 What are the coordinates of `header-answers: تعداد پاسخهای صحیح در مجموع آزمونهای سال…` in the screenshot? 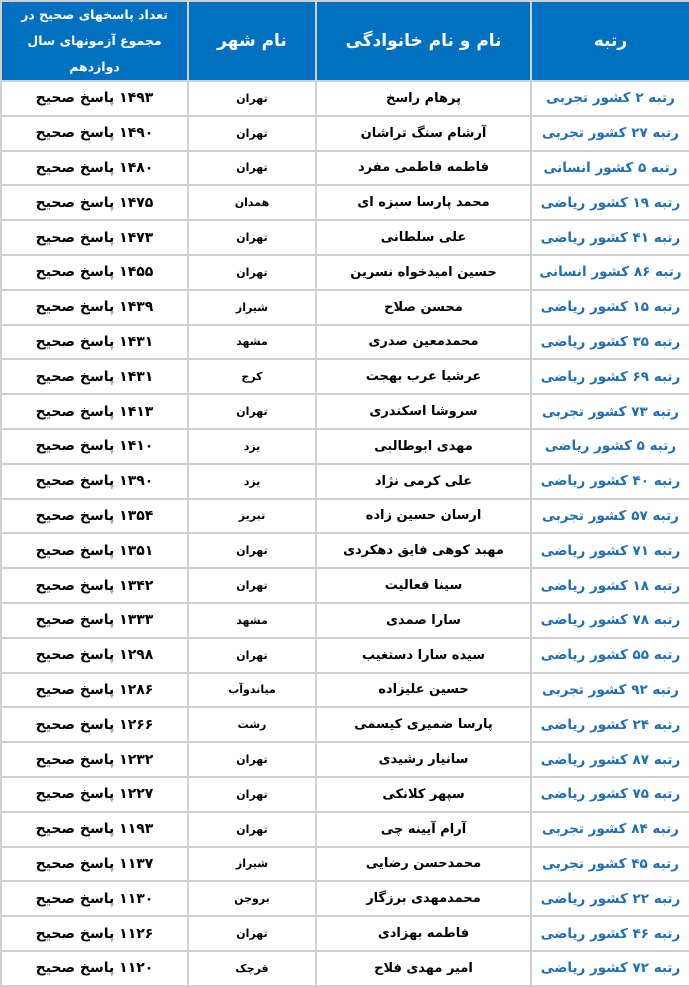 It's located at (94, 41).